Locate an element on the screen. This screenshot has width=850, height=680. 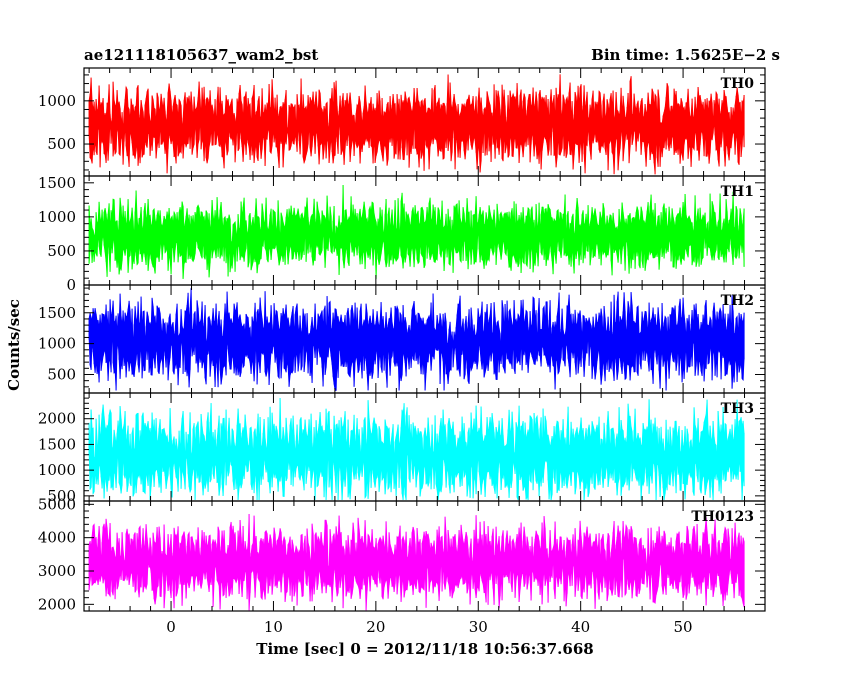
series-spikes-th2 is located at coordinates (416, 339).